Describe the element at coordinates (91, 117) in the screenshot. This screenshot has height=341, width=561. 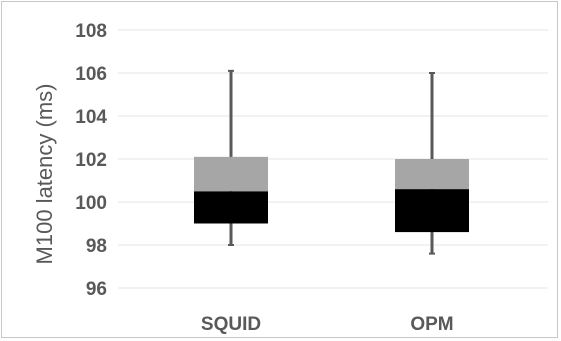
I see `y-tick-label-104: 104` at that location.